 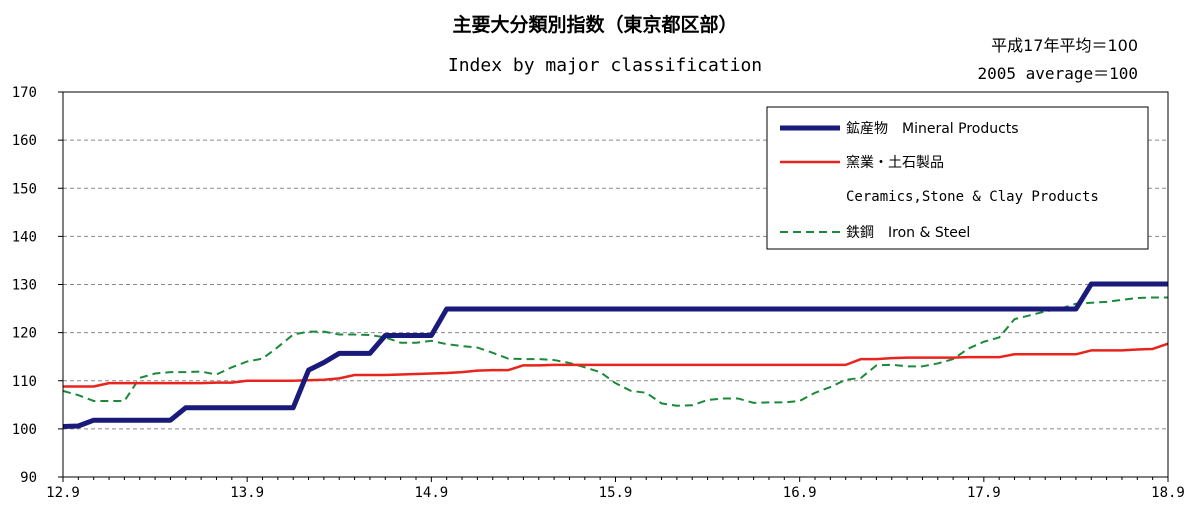 I want to click on y-axis: 90 100 110 120 130 140 150 160 170, so click(x=37, y=285).